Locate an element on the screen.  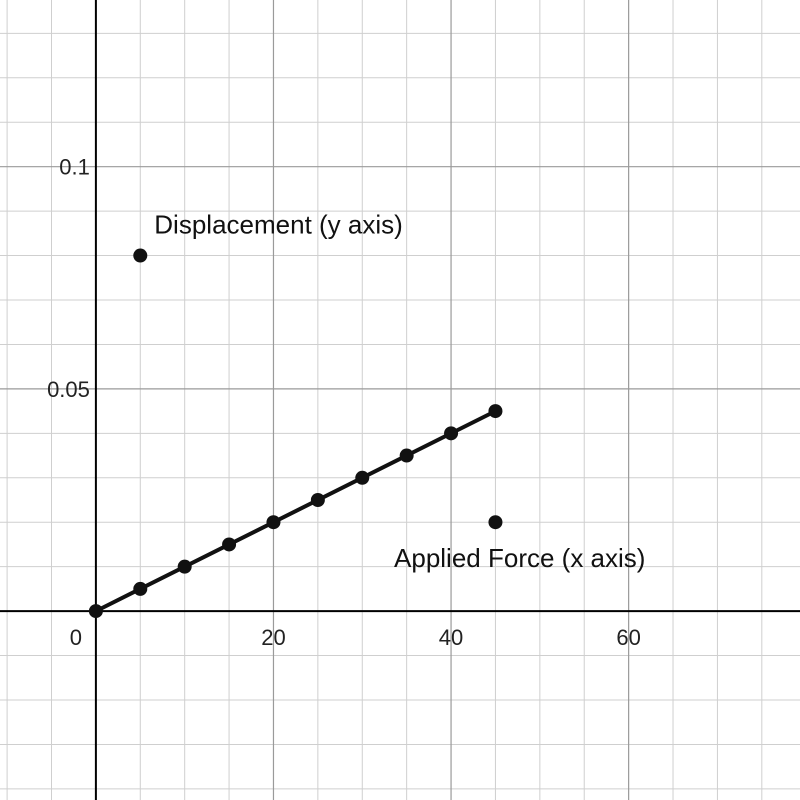
x-tick-label: 0 is located at coordinates (76, 637).